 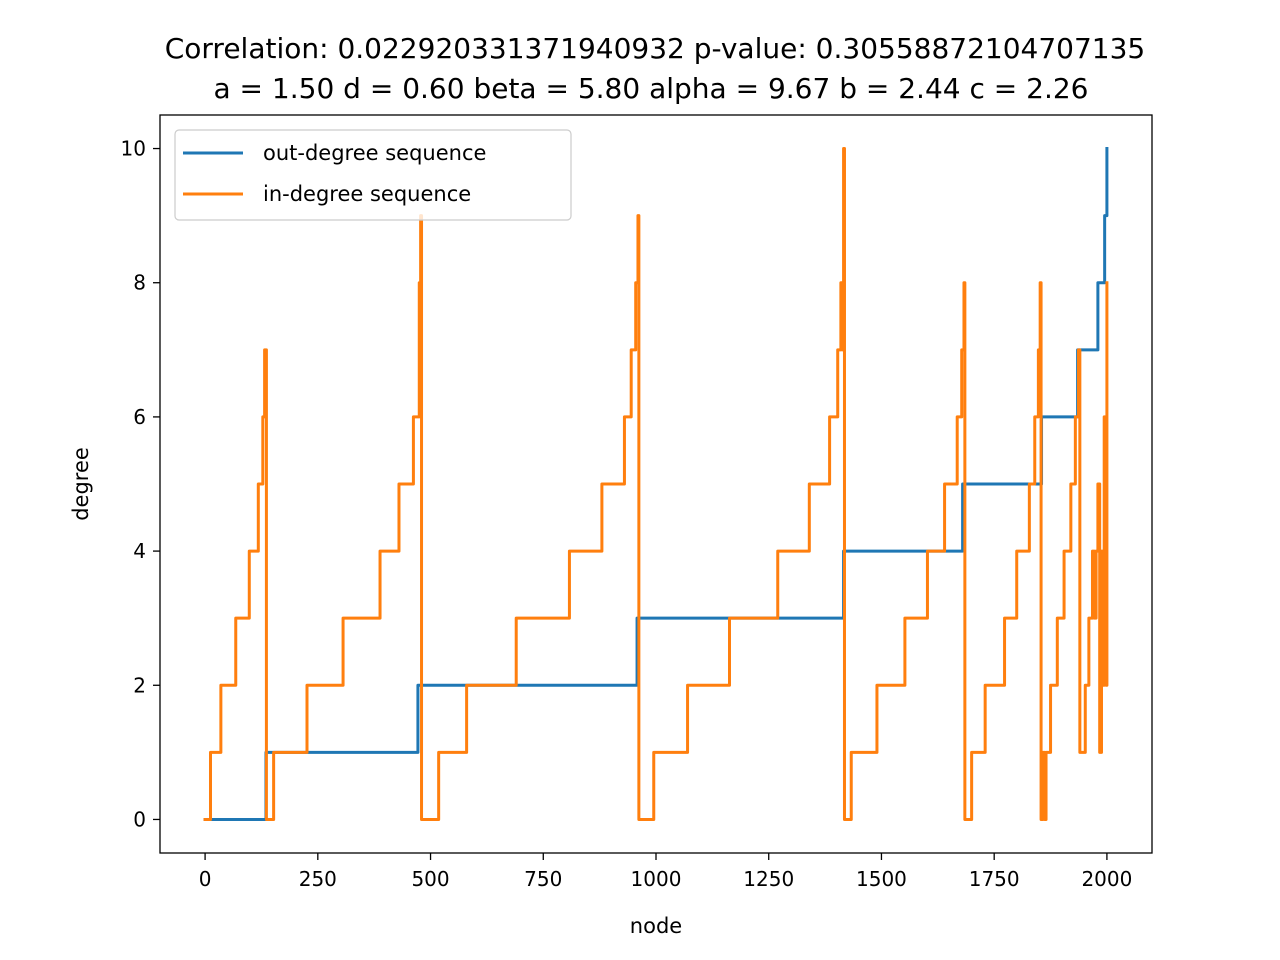 What do you see at coordinates (139, 283) in the screenshot?
I see `y-tick-label: 8` at bounding box center [139, 283].